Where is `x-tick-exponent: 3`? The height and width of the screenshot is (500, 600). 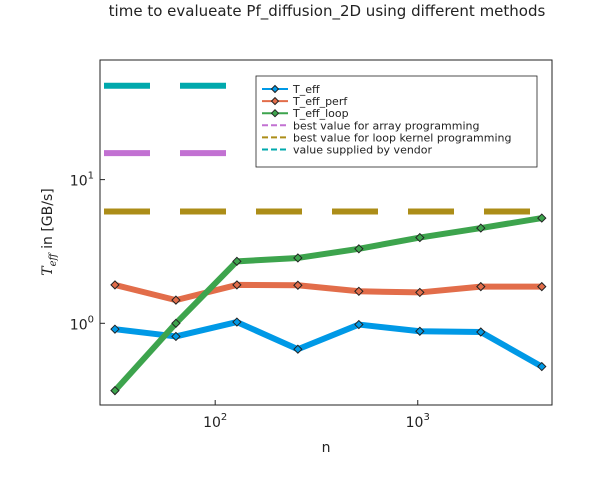 x-tick-exponent: 3 is located at coordinates (426, 417).